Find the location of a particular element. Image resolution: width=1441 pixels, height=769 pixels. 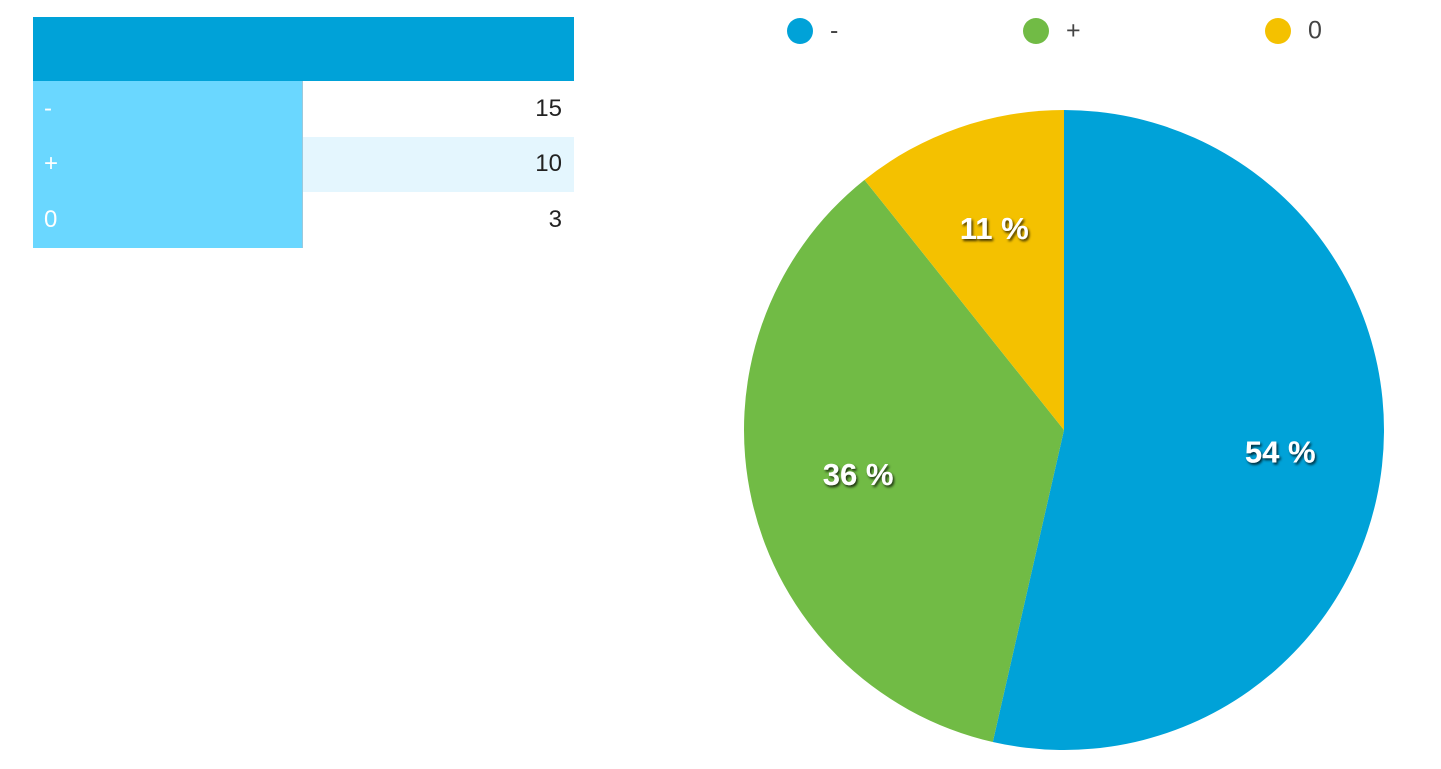

table-row: 0 3 is located at coordinates (303, 220).